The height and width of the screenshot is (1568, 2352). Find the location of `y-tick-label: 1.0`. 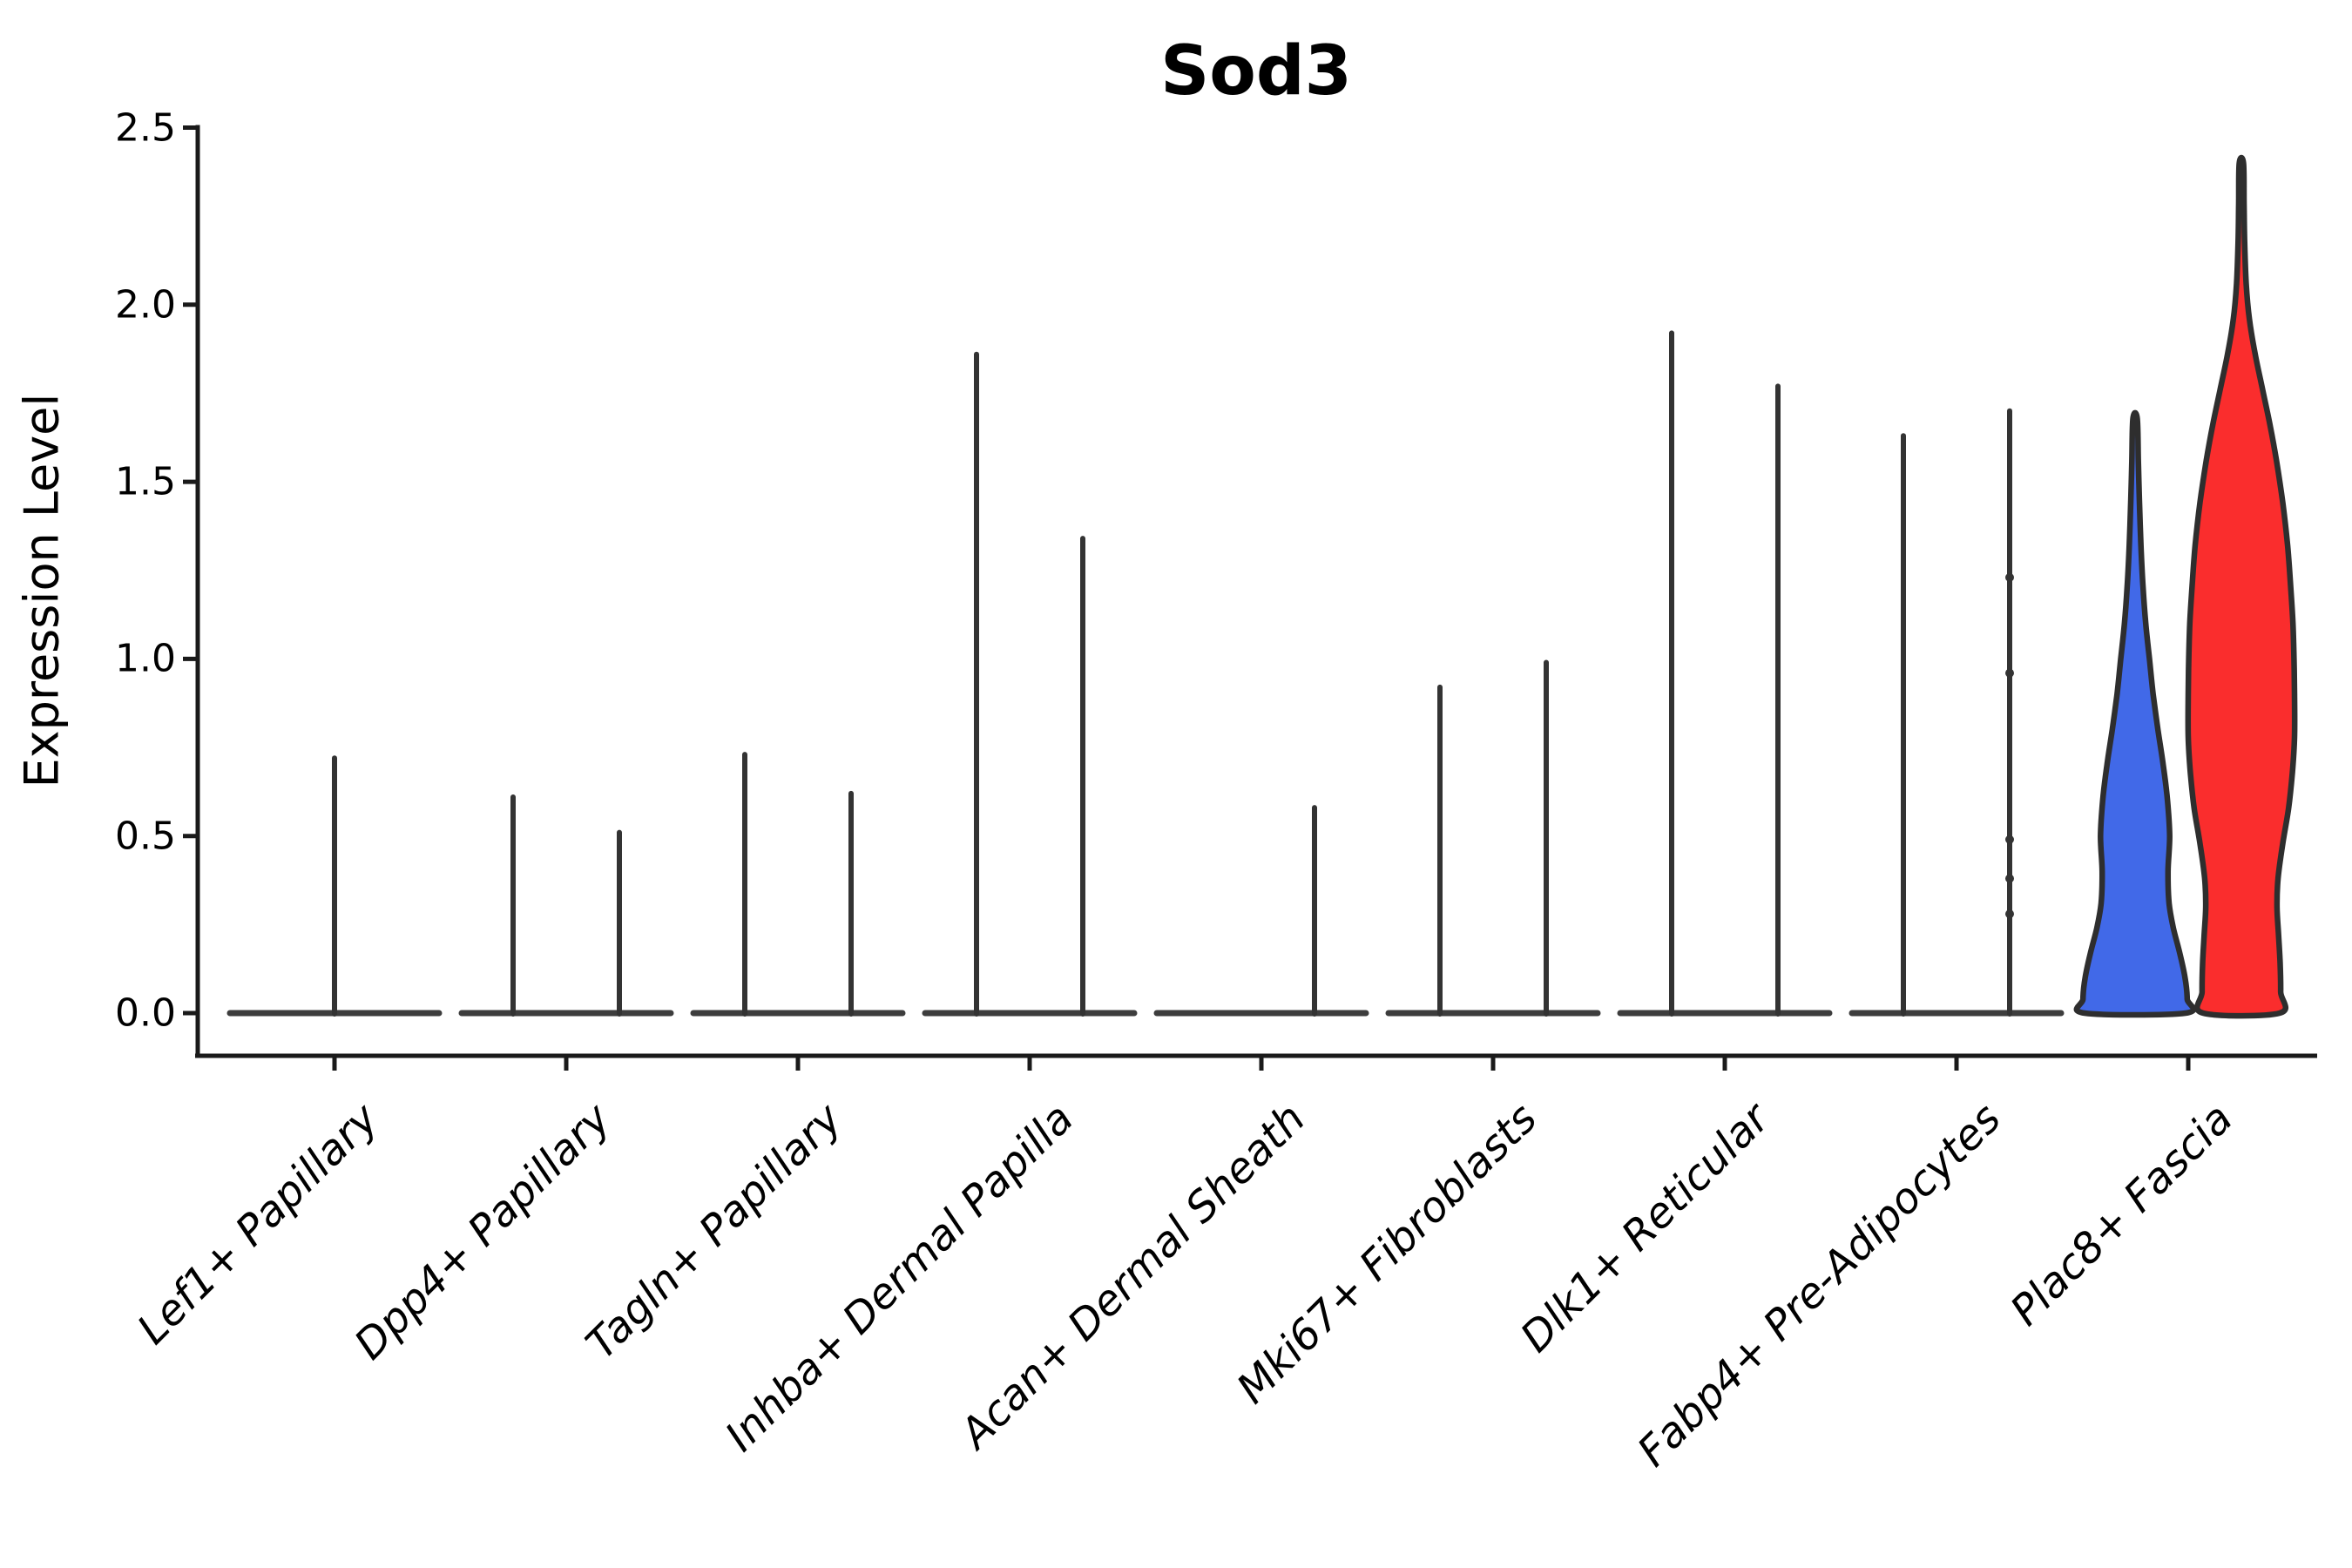

y-tick-label: 1.0 is located at coordinates (145, 658).